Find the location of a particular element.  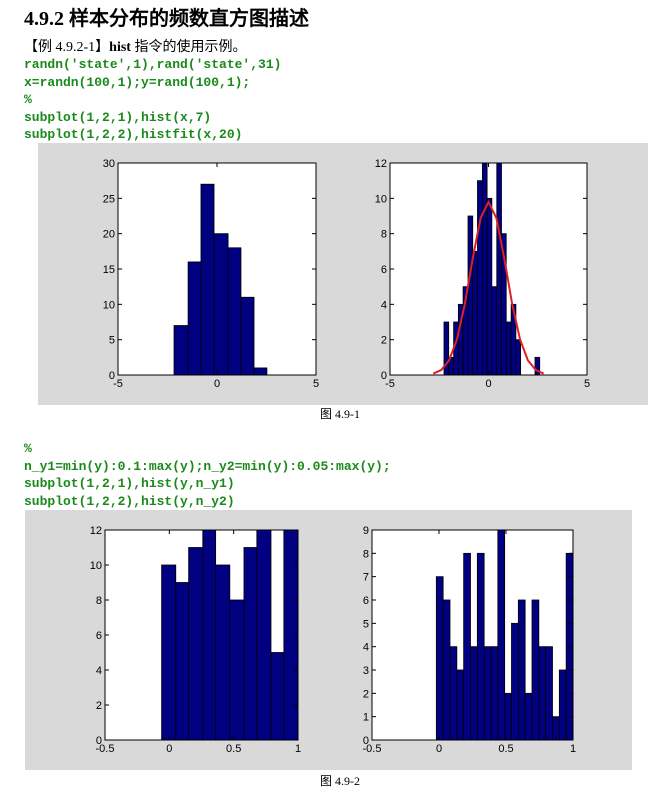

y-tick-label: 30 is located at coordinates (109, 164).